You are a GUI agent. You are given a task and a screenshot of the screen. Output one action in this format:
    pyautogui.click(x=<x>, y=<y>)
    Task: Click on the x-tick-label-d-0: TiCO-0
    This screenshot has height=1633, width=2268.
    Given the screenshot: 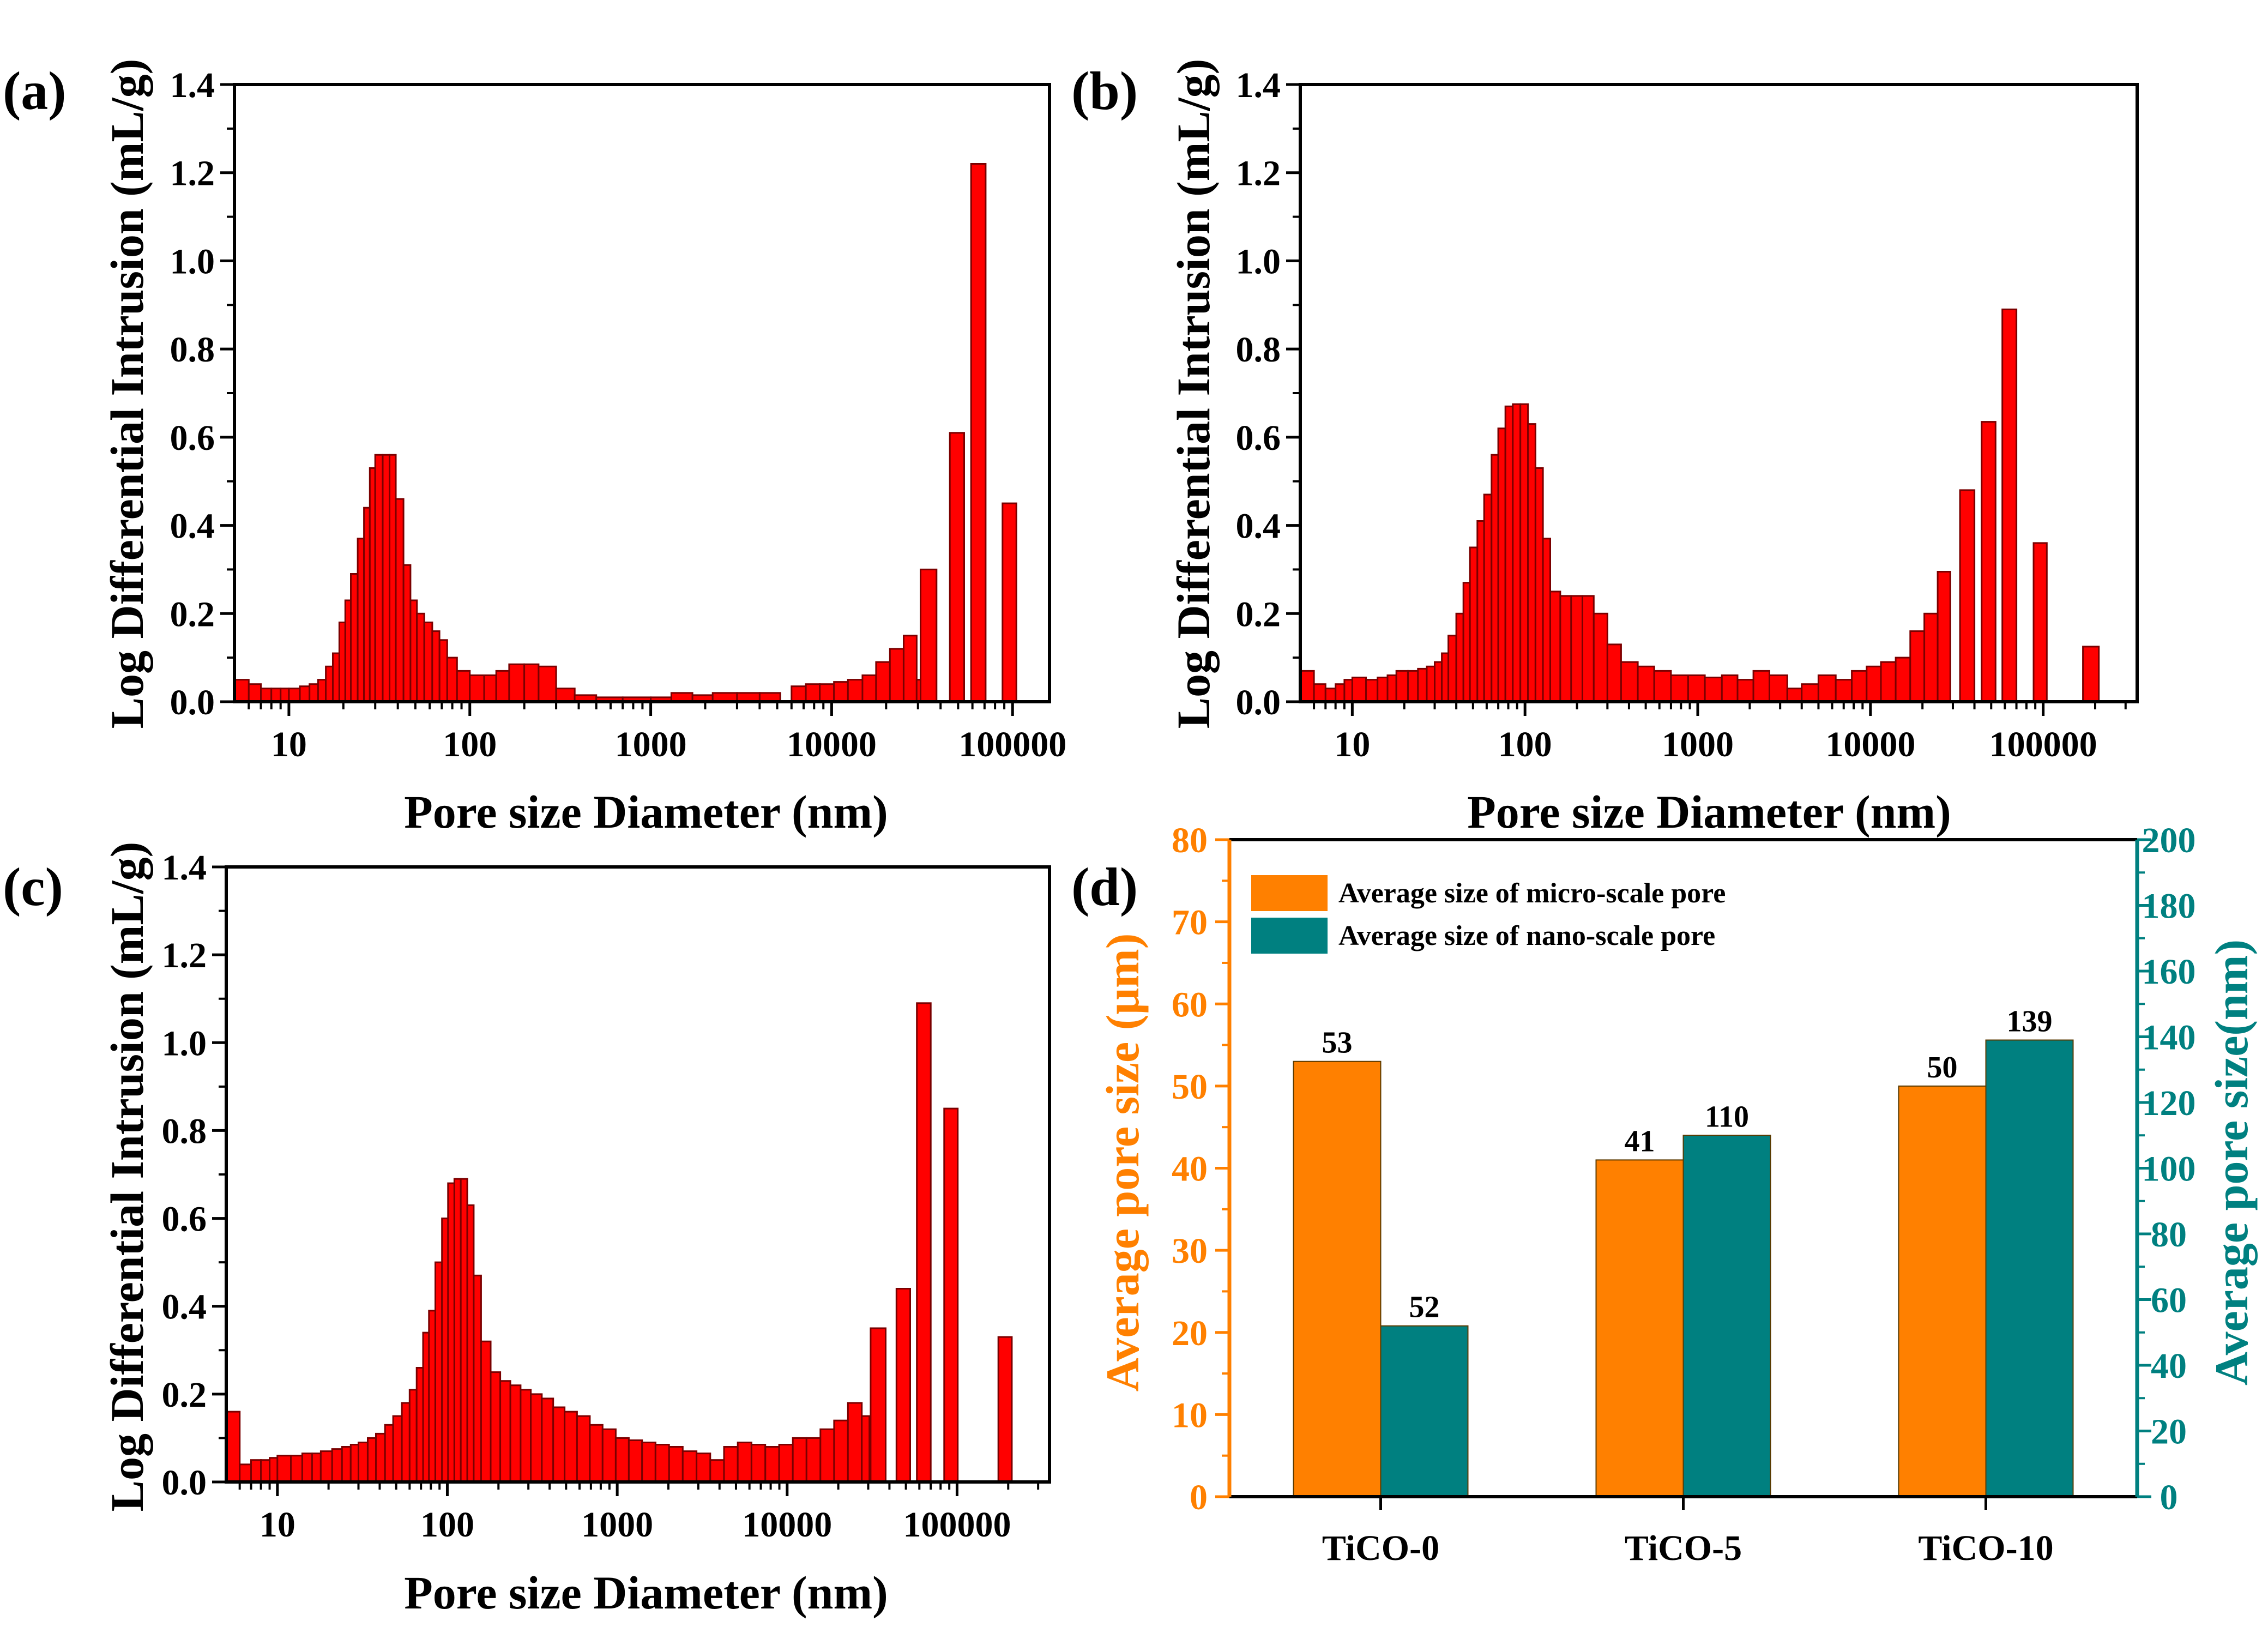 What is the action you would take?
    pyautogui.click(x=1380, y=1548)
    